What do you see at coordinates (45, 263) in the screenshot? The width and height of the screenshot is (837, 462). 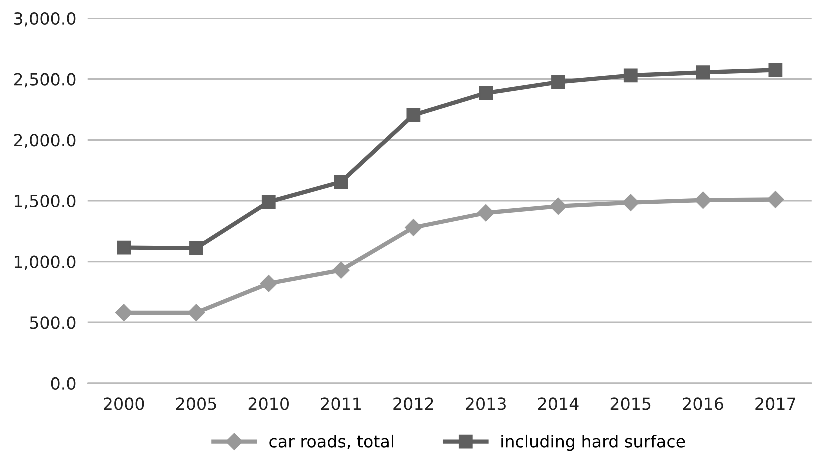 I see `y-tick-label: 1,000.0` at bounding box center [45, 263].